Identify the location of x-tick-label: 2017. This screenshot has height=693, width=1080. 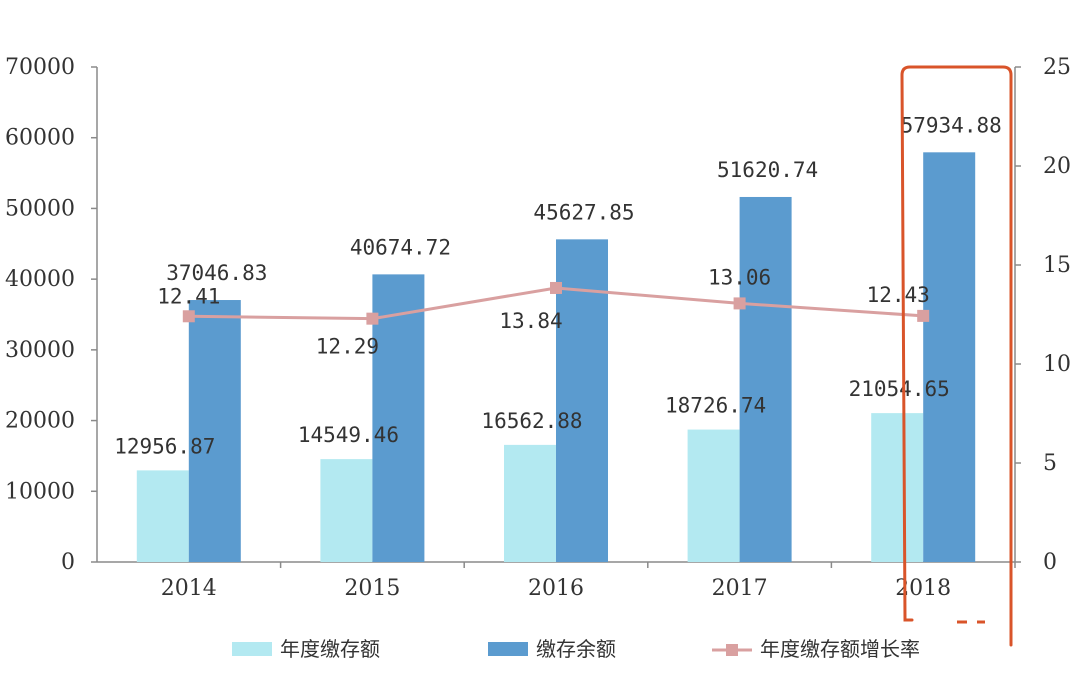
(740, 588).